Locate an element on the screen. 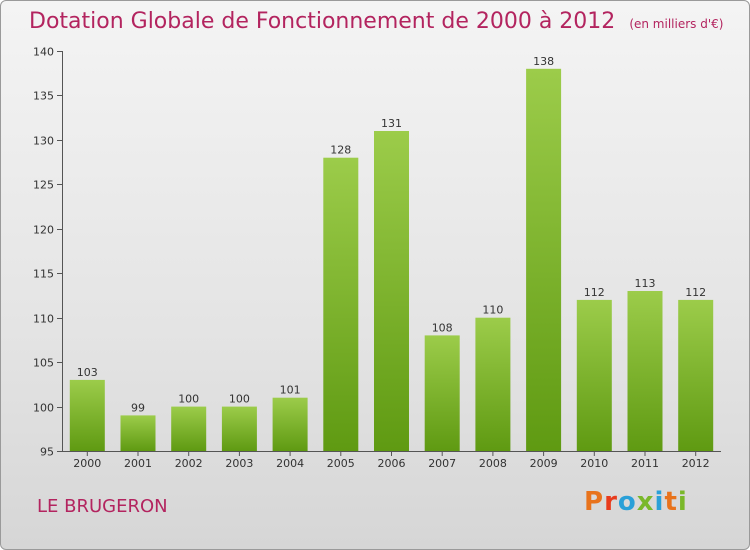 Image resolution: width=750 pixels, height=550 pixels. y-tick-label: 140 is located at coordinates (43, 52).